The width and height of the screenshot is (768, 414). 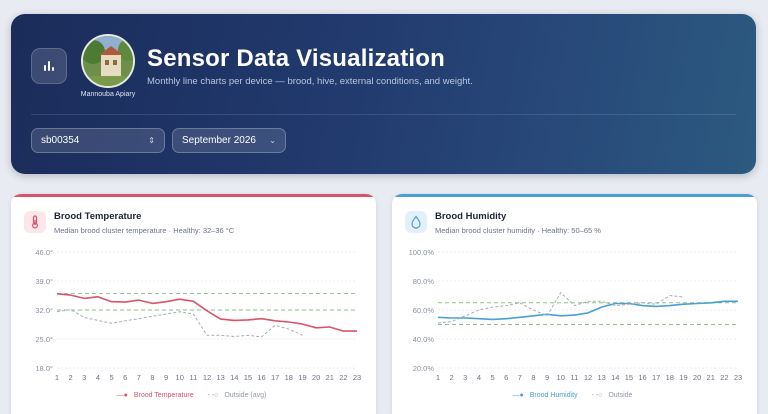 I want to click on chevron-down-icon: ⌄, so click(x=272, y=140).